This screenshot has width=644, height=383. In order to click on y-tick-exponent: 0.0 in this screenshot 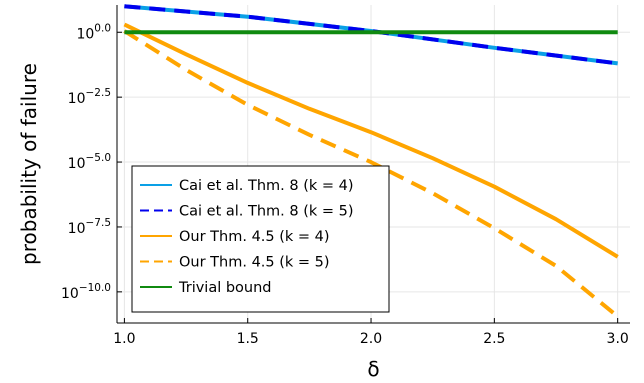, I will do `click(102, 28)`.